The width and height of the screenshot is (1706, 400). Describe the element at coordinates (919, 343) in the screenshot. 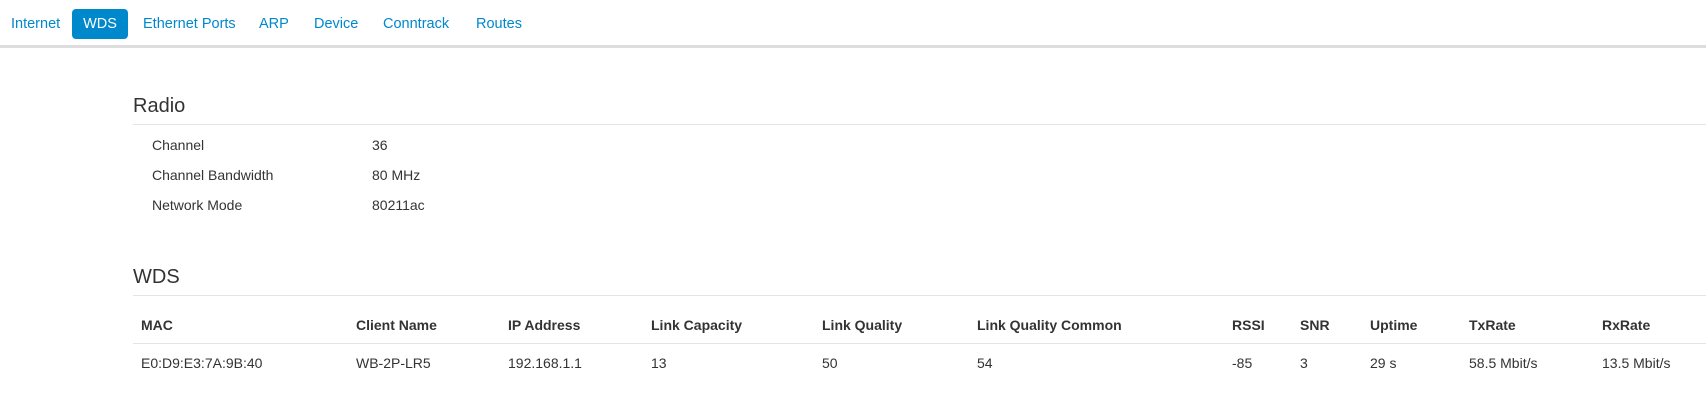

I see `table-header-divider` at that location.